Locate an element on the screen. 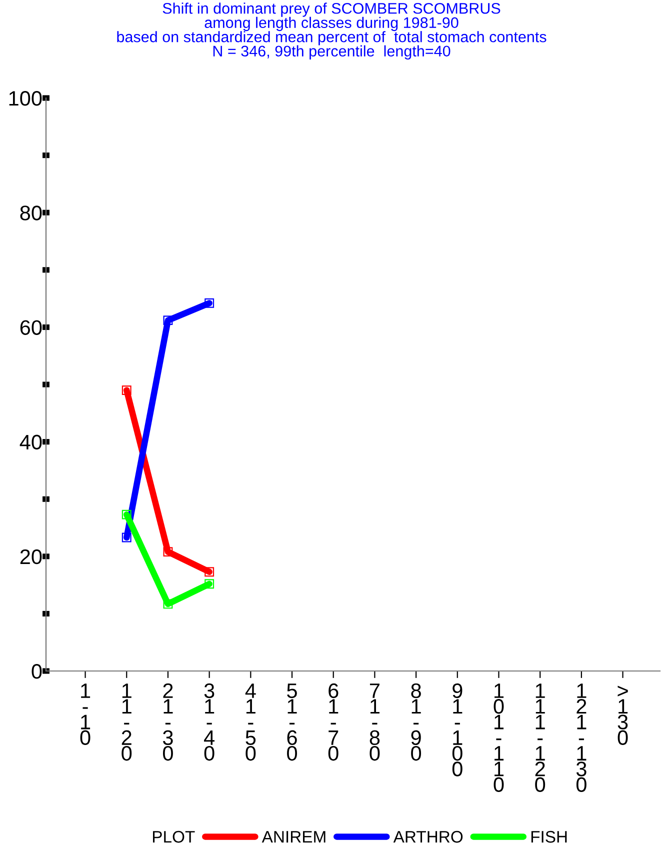  y-tick-label: 0 is located at coordinates (37, 671).